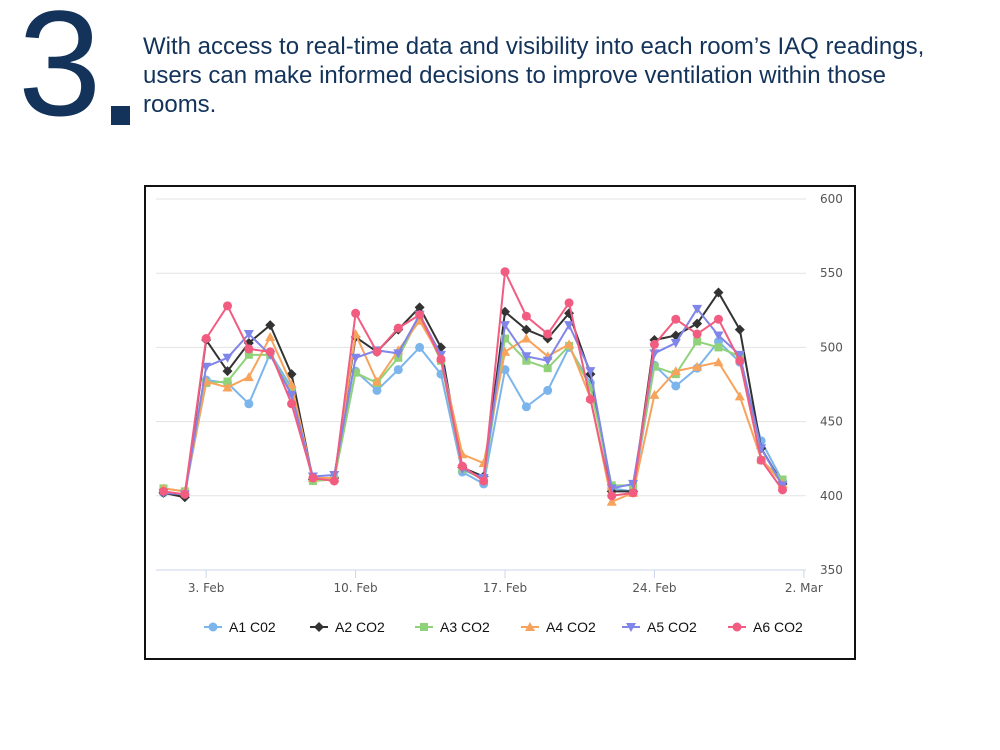  Describe the element at coordinates (465, 627) in the screenshot. I see `legend-item-label: A3 CO2` at that location.